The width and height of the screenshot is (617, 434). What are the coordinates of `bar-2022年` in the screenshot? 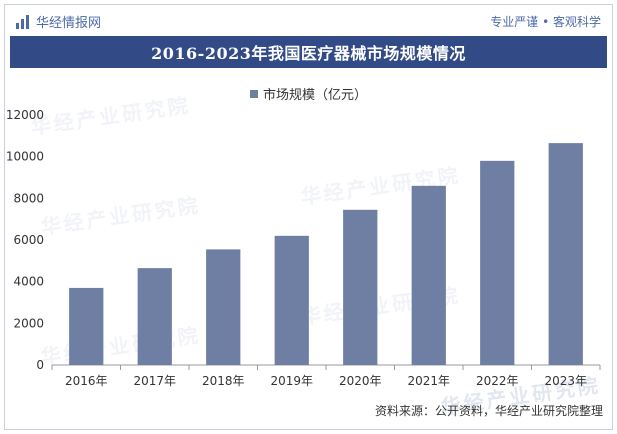 It's located at (497, 262).